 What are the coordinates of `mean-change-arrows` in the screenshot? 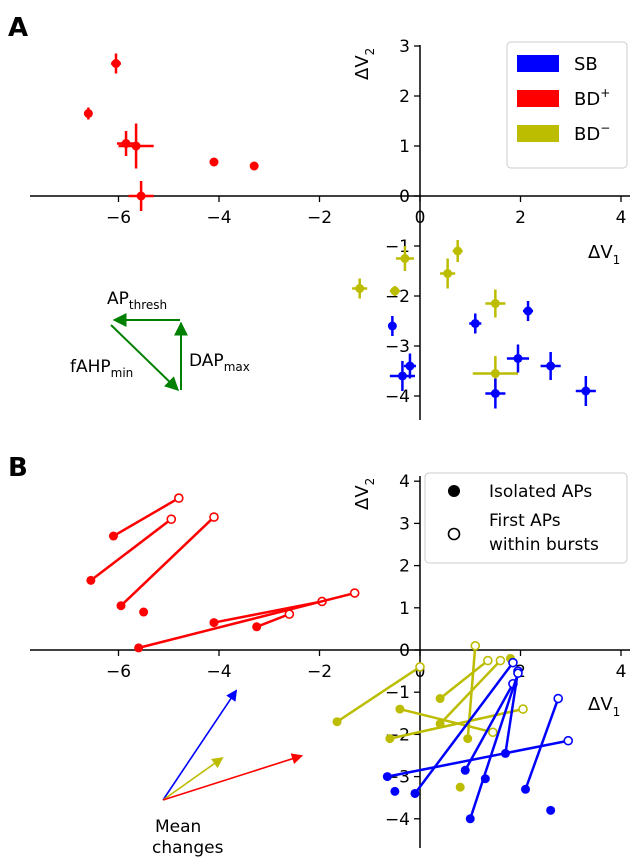 It's located at (233, 745).